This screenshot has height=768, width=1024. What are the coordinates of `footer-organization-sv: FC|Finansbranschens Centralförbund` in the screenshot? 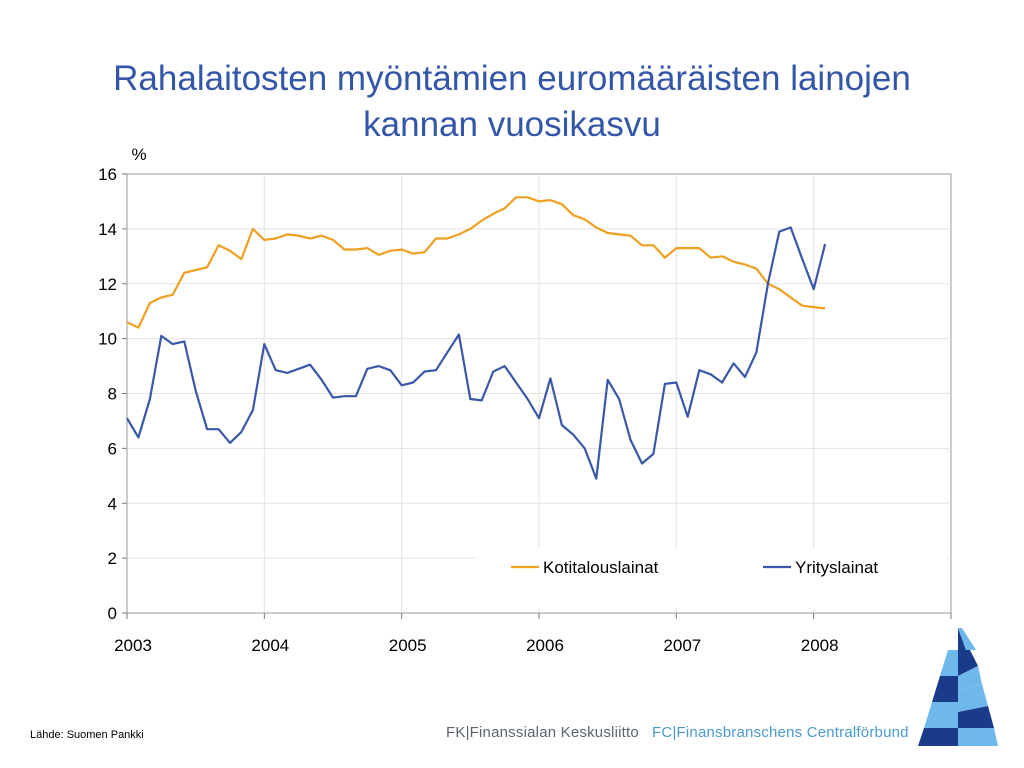 It's located at (780, 732).